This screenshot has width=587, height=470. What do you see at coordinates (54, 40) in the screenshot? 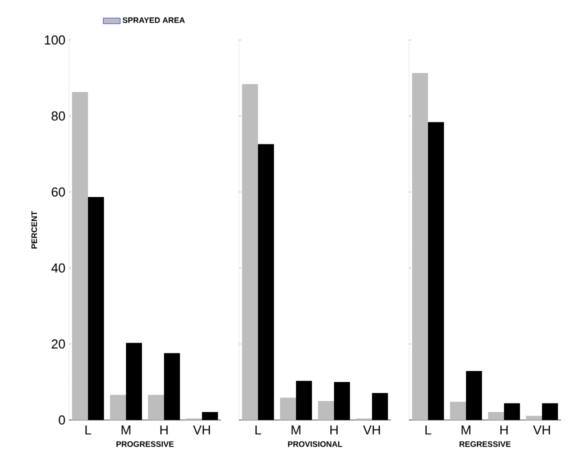
I see `y-tick-label: 100` at bounding box center [54, 40].